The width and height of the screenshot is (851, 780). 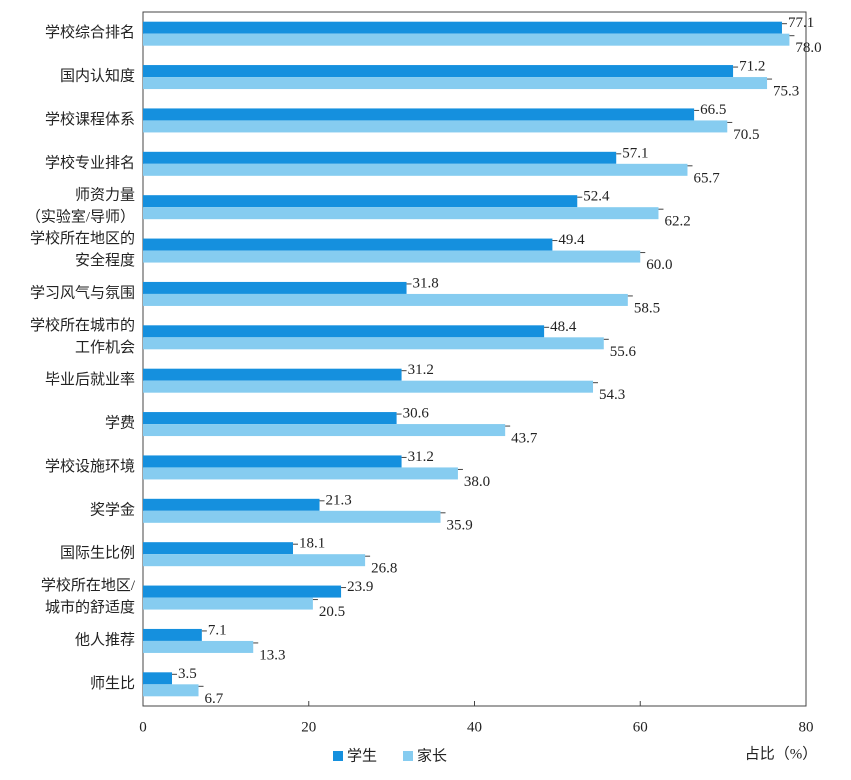 I want to click on value-label: 60.0, so click(x=659, y=265).